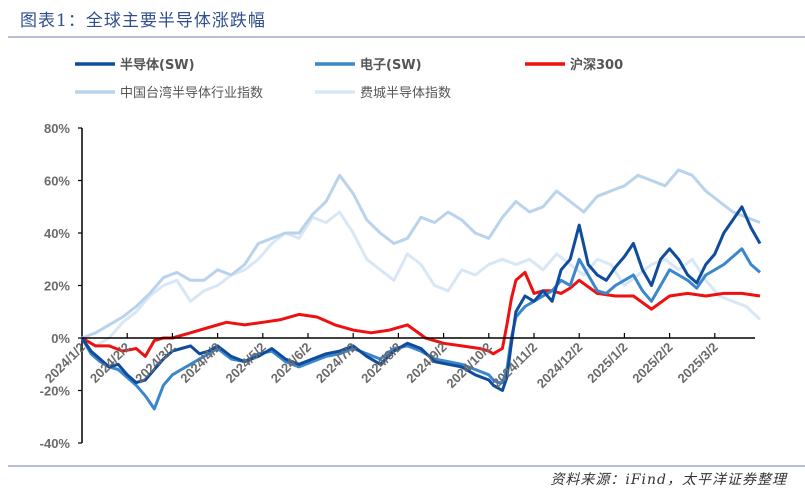  I want to click on x-tick-label: 2024/3/2, so click(155, 363).